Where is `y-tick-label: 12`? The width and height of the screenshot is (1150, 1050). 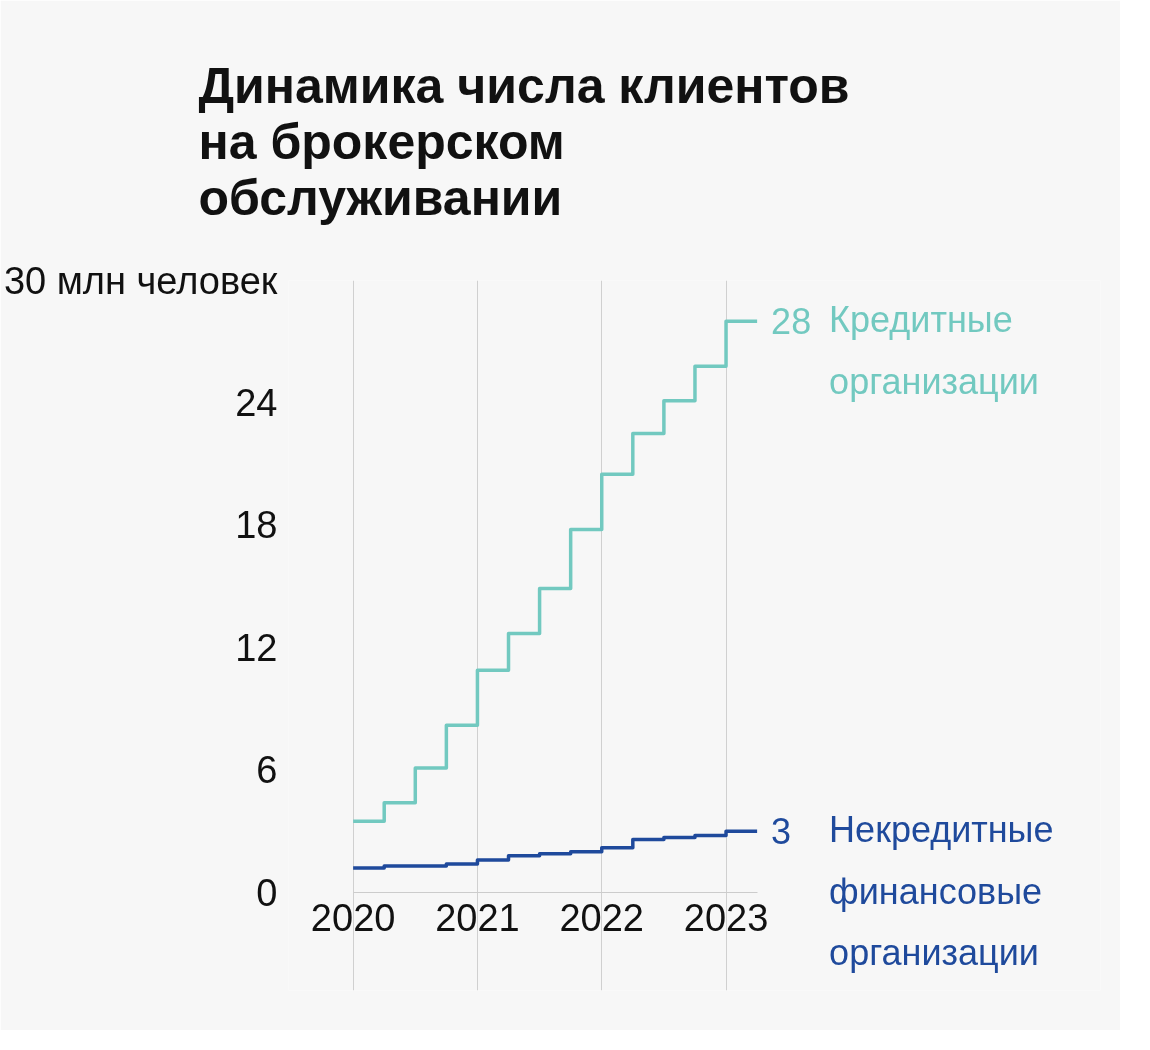 y-tick-label: 12 is located at coordinates (256, 647).